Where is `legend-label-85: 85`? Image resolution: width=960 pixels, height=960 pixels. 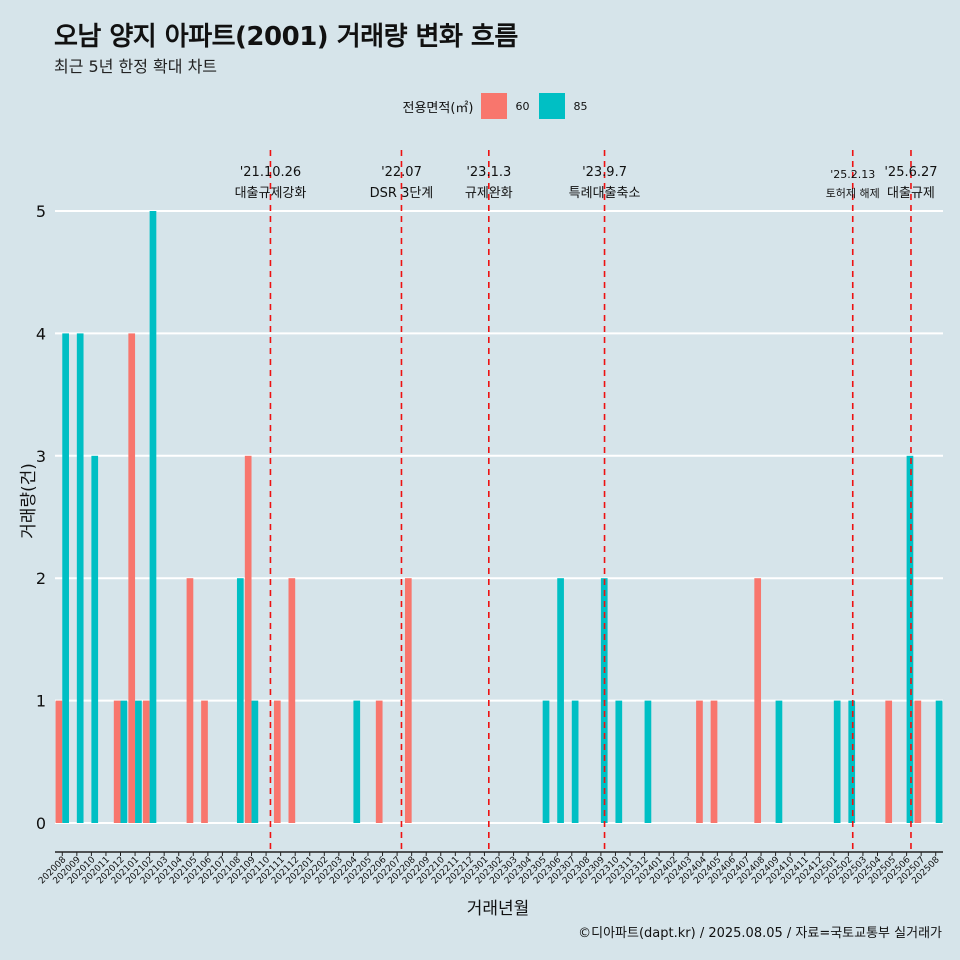
legend-label-85: 85 is located at coordinates (580, 106).